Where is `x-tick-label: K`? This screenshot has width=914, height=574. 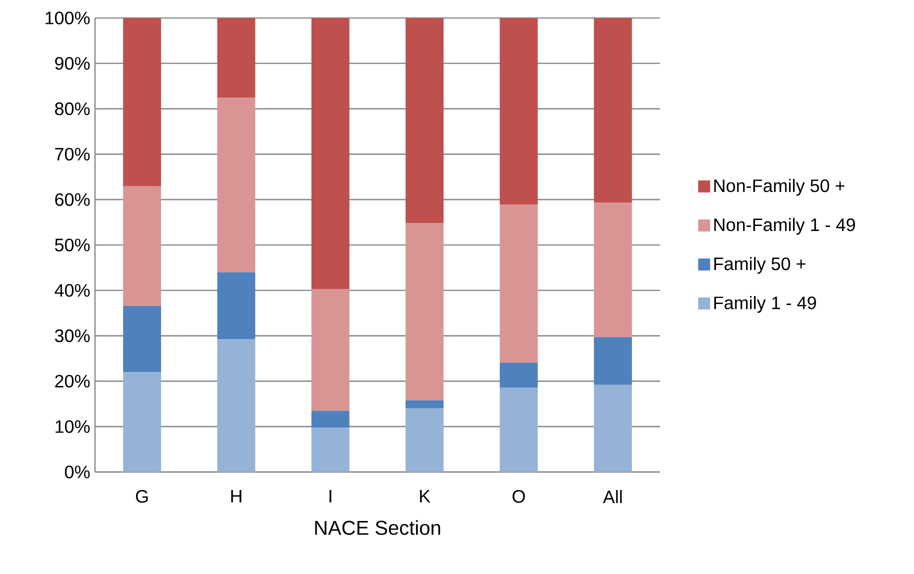
x-tick-label: K is located at coordinates (425, 496).